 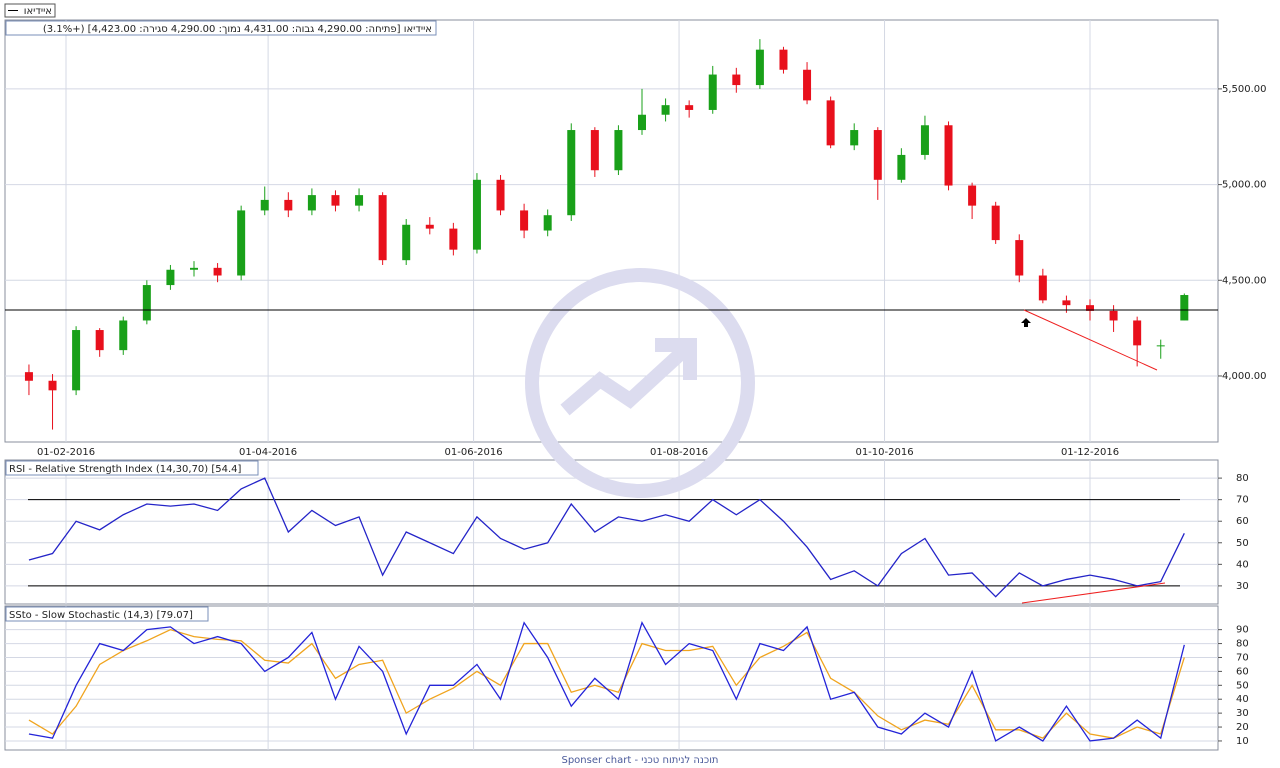 I want to click on x-tick-label: 01-02-2016, so click(x=66, y=452).